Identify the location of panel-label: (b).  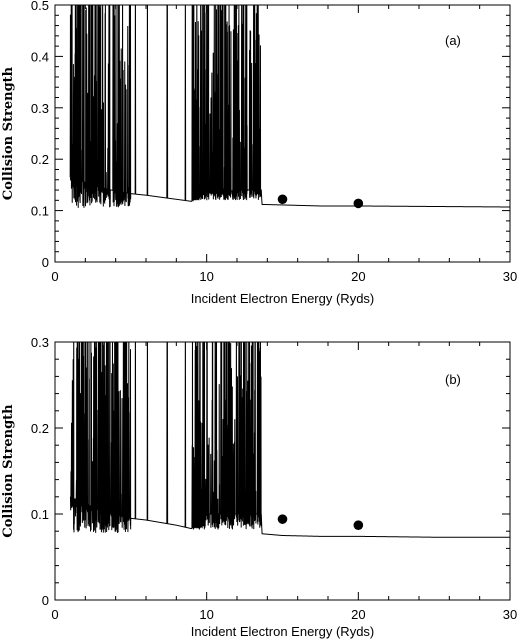
(453, 379).